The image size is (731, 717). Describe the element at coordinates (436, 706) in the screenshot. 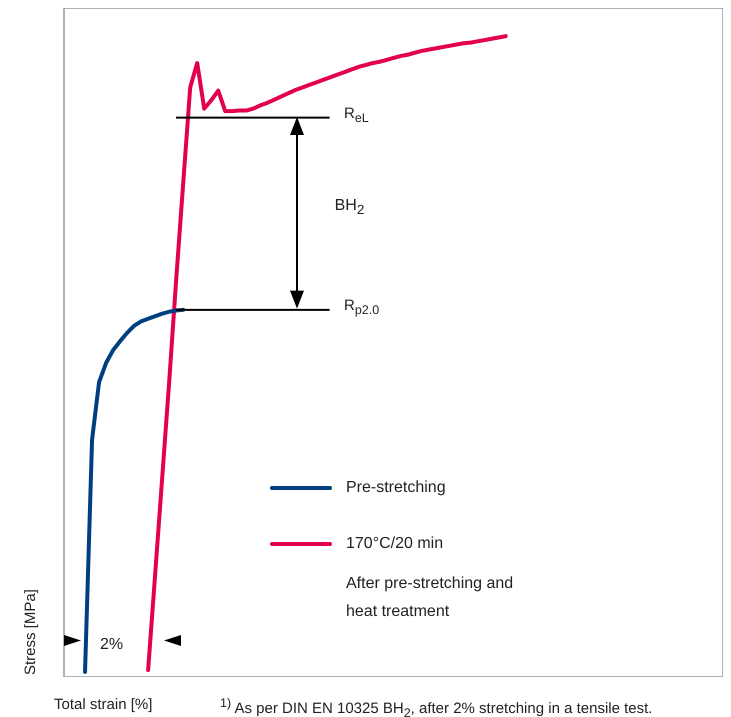

I see `text: $^{1)}$ As per DIN EN 10325 BH$_{2}$, after 2% stretching in a tensile test.` at that location.